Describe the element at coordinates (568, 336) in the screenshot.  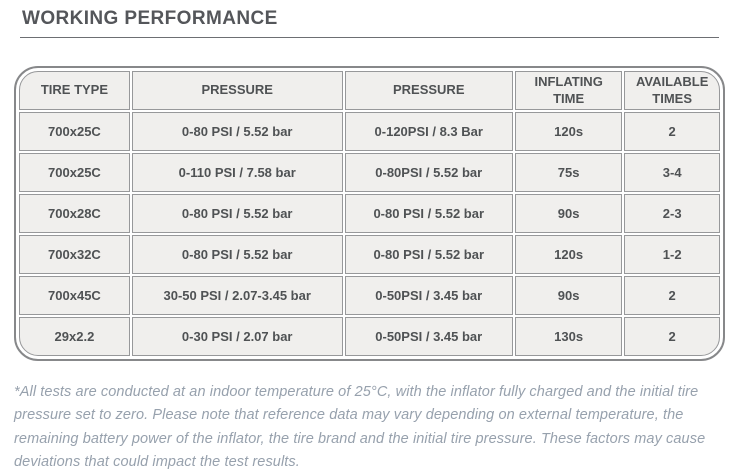
I see `table-cell: 130s` at that location.